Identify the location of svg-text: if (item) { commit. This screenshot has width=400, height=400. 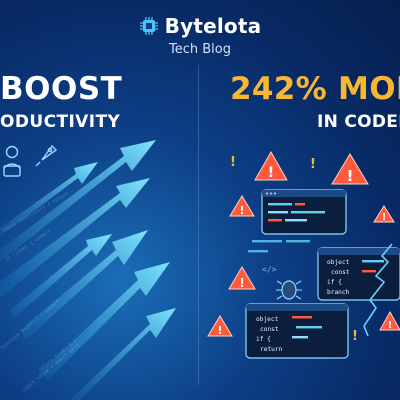
(28, 245).